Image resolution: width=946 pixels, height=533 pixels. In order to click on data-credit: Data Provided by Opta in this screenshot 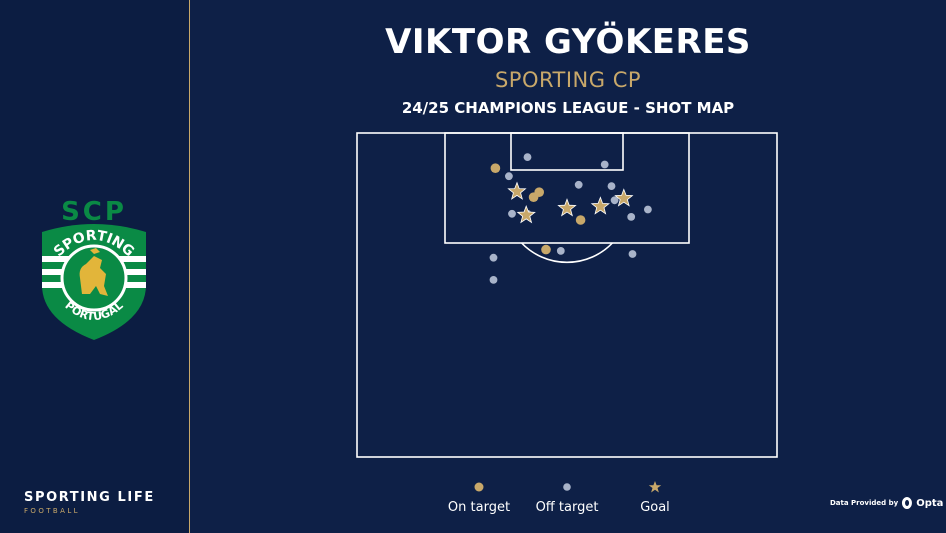, I will do `click(886, 503)`.